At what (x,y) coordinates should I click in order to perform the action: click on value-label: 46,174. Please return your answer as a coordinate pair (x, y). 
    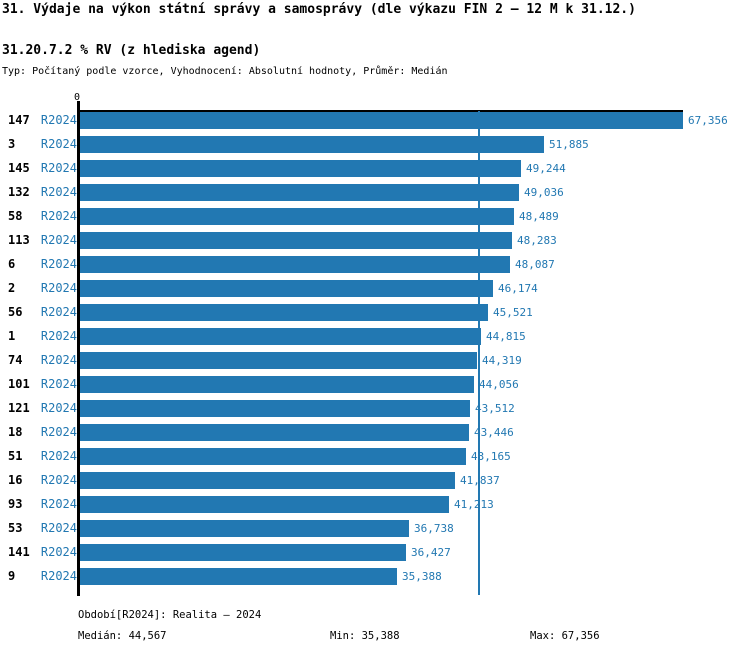
    Looking at the image, I should click on (518, 288).